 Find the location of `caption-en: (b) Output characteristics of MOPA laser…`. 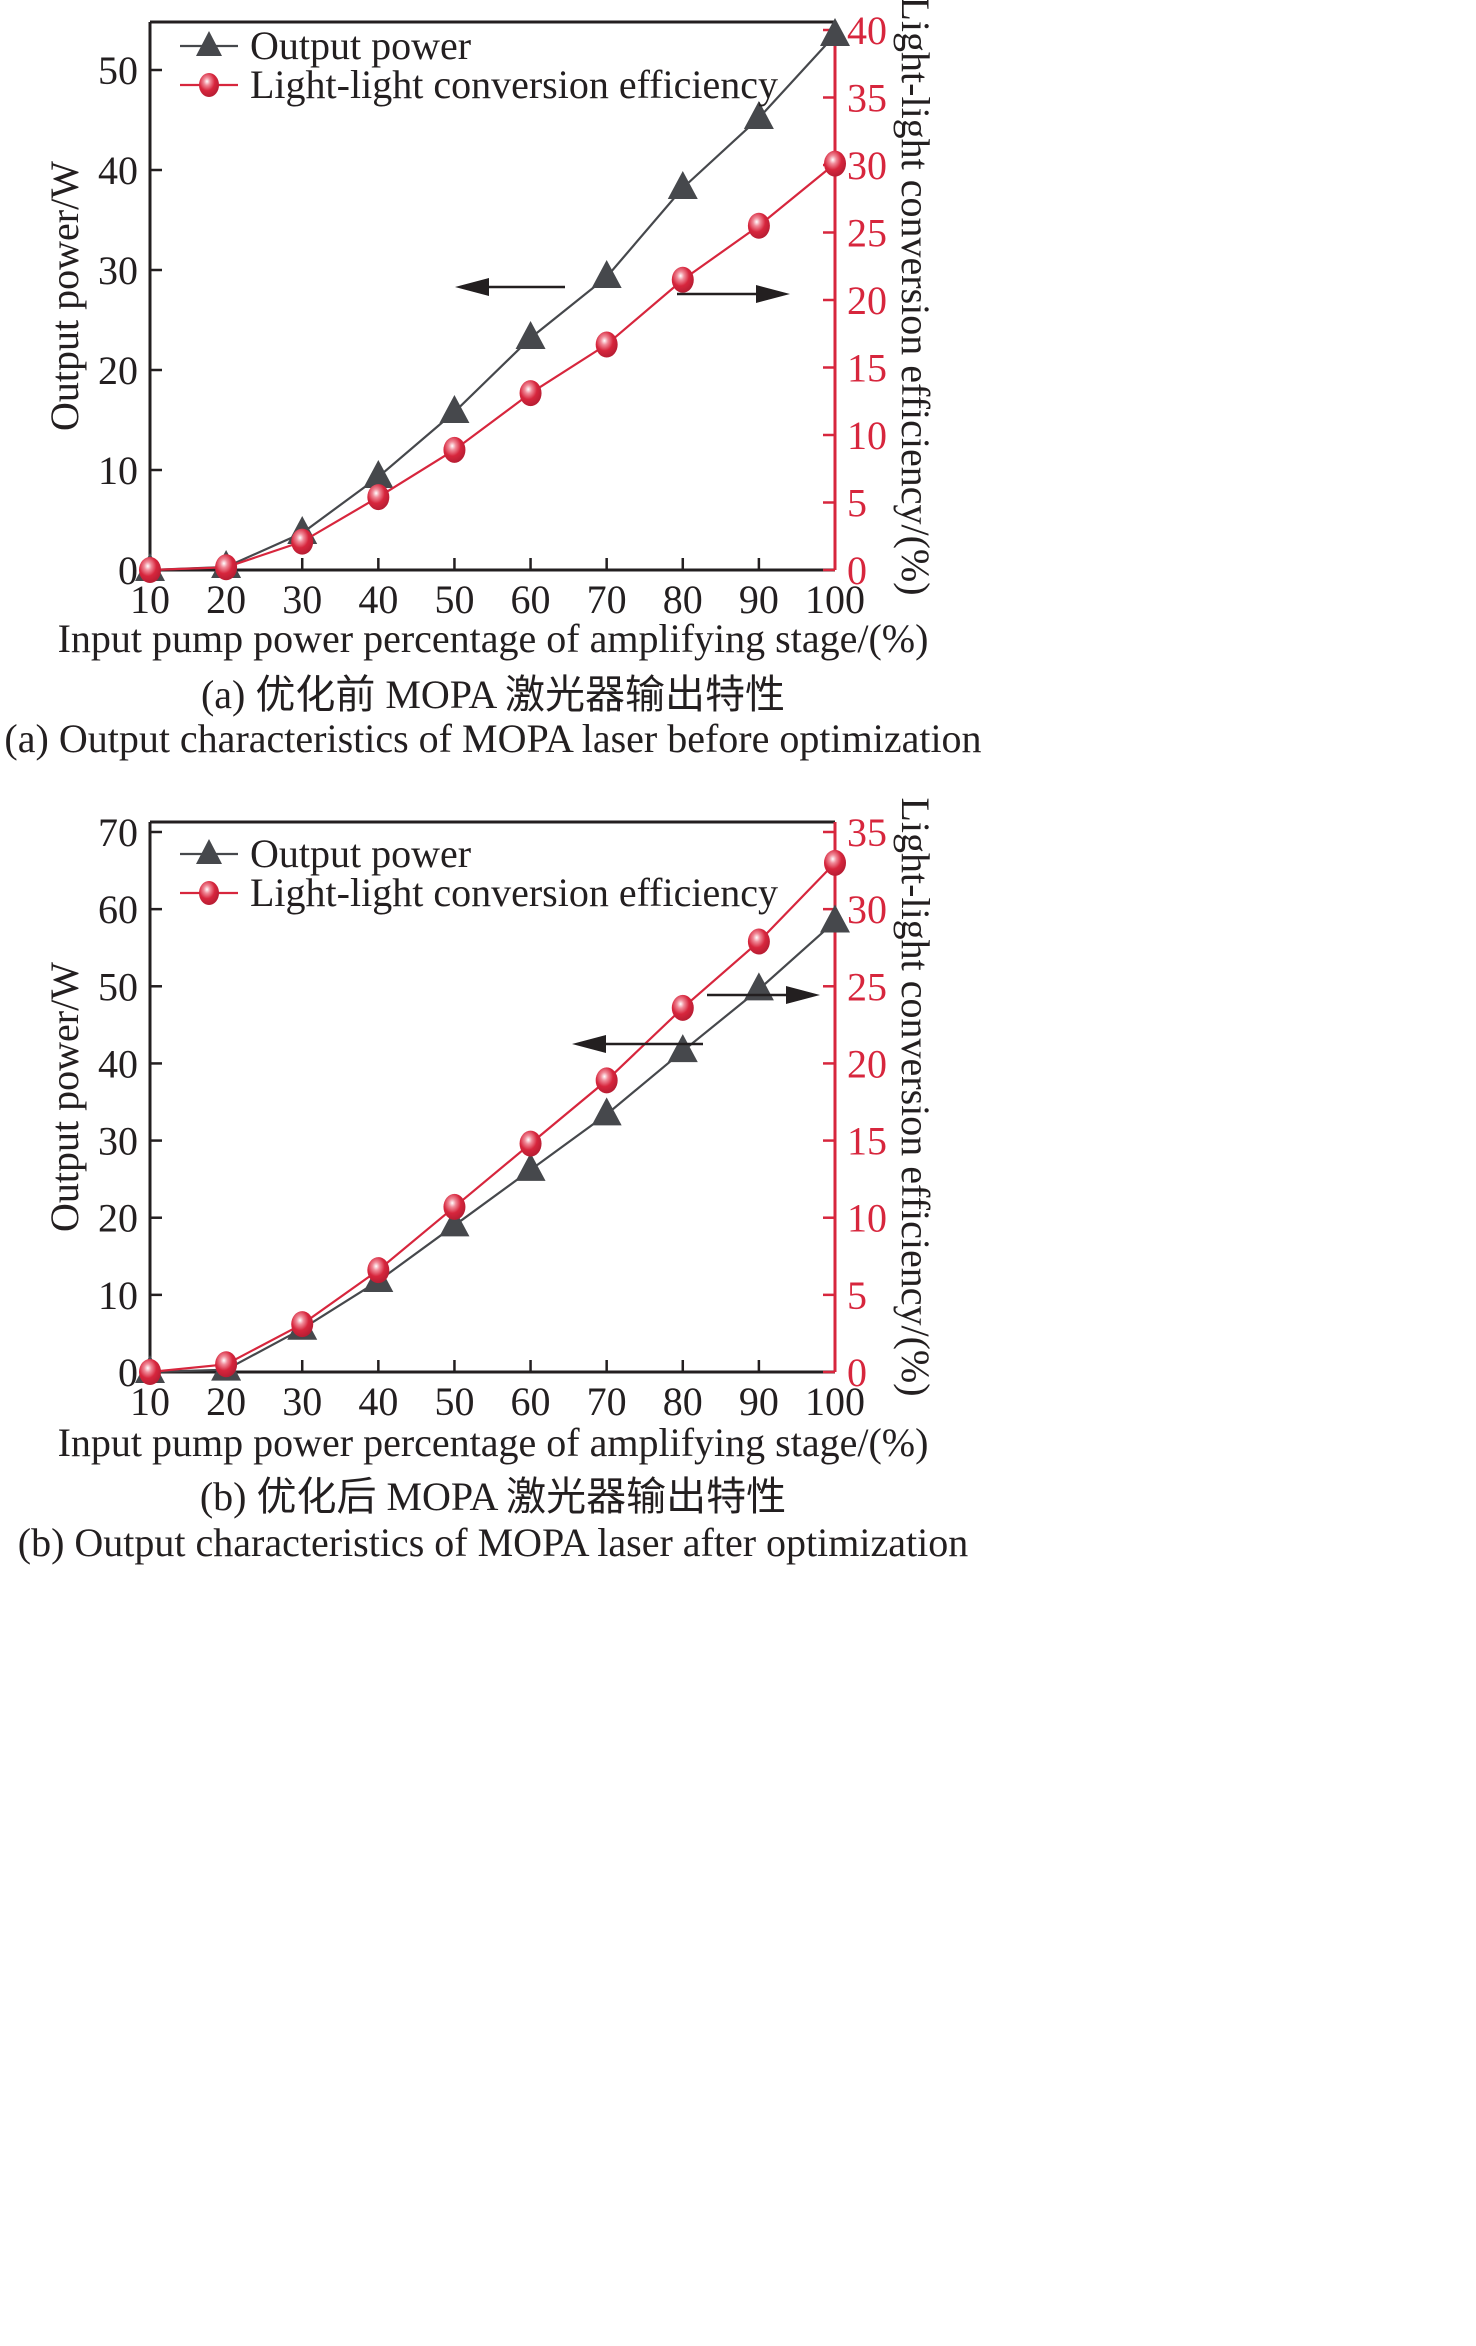

caption-en: (b) Output characteristics of MOPA laser… is located at coordinates (493, 1542).